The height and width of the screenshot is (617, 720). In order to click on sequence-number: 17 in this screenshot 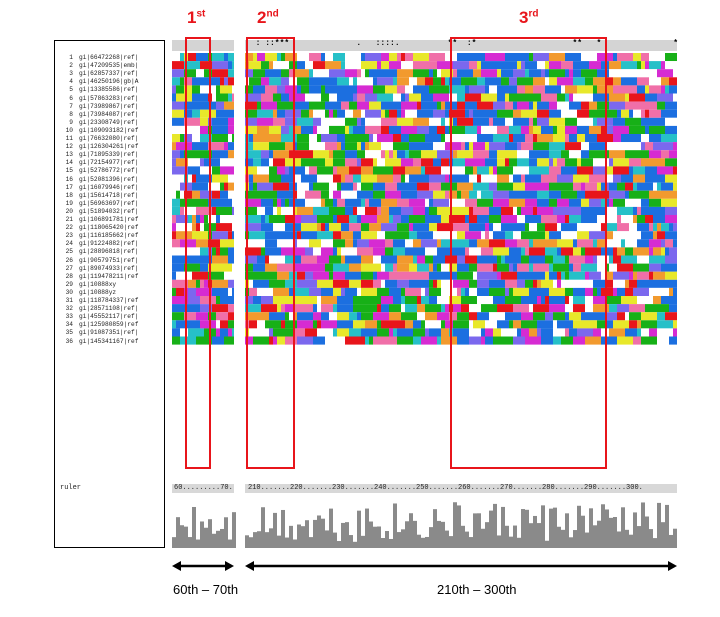, I will do `click(69, 187)`.